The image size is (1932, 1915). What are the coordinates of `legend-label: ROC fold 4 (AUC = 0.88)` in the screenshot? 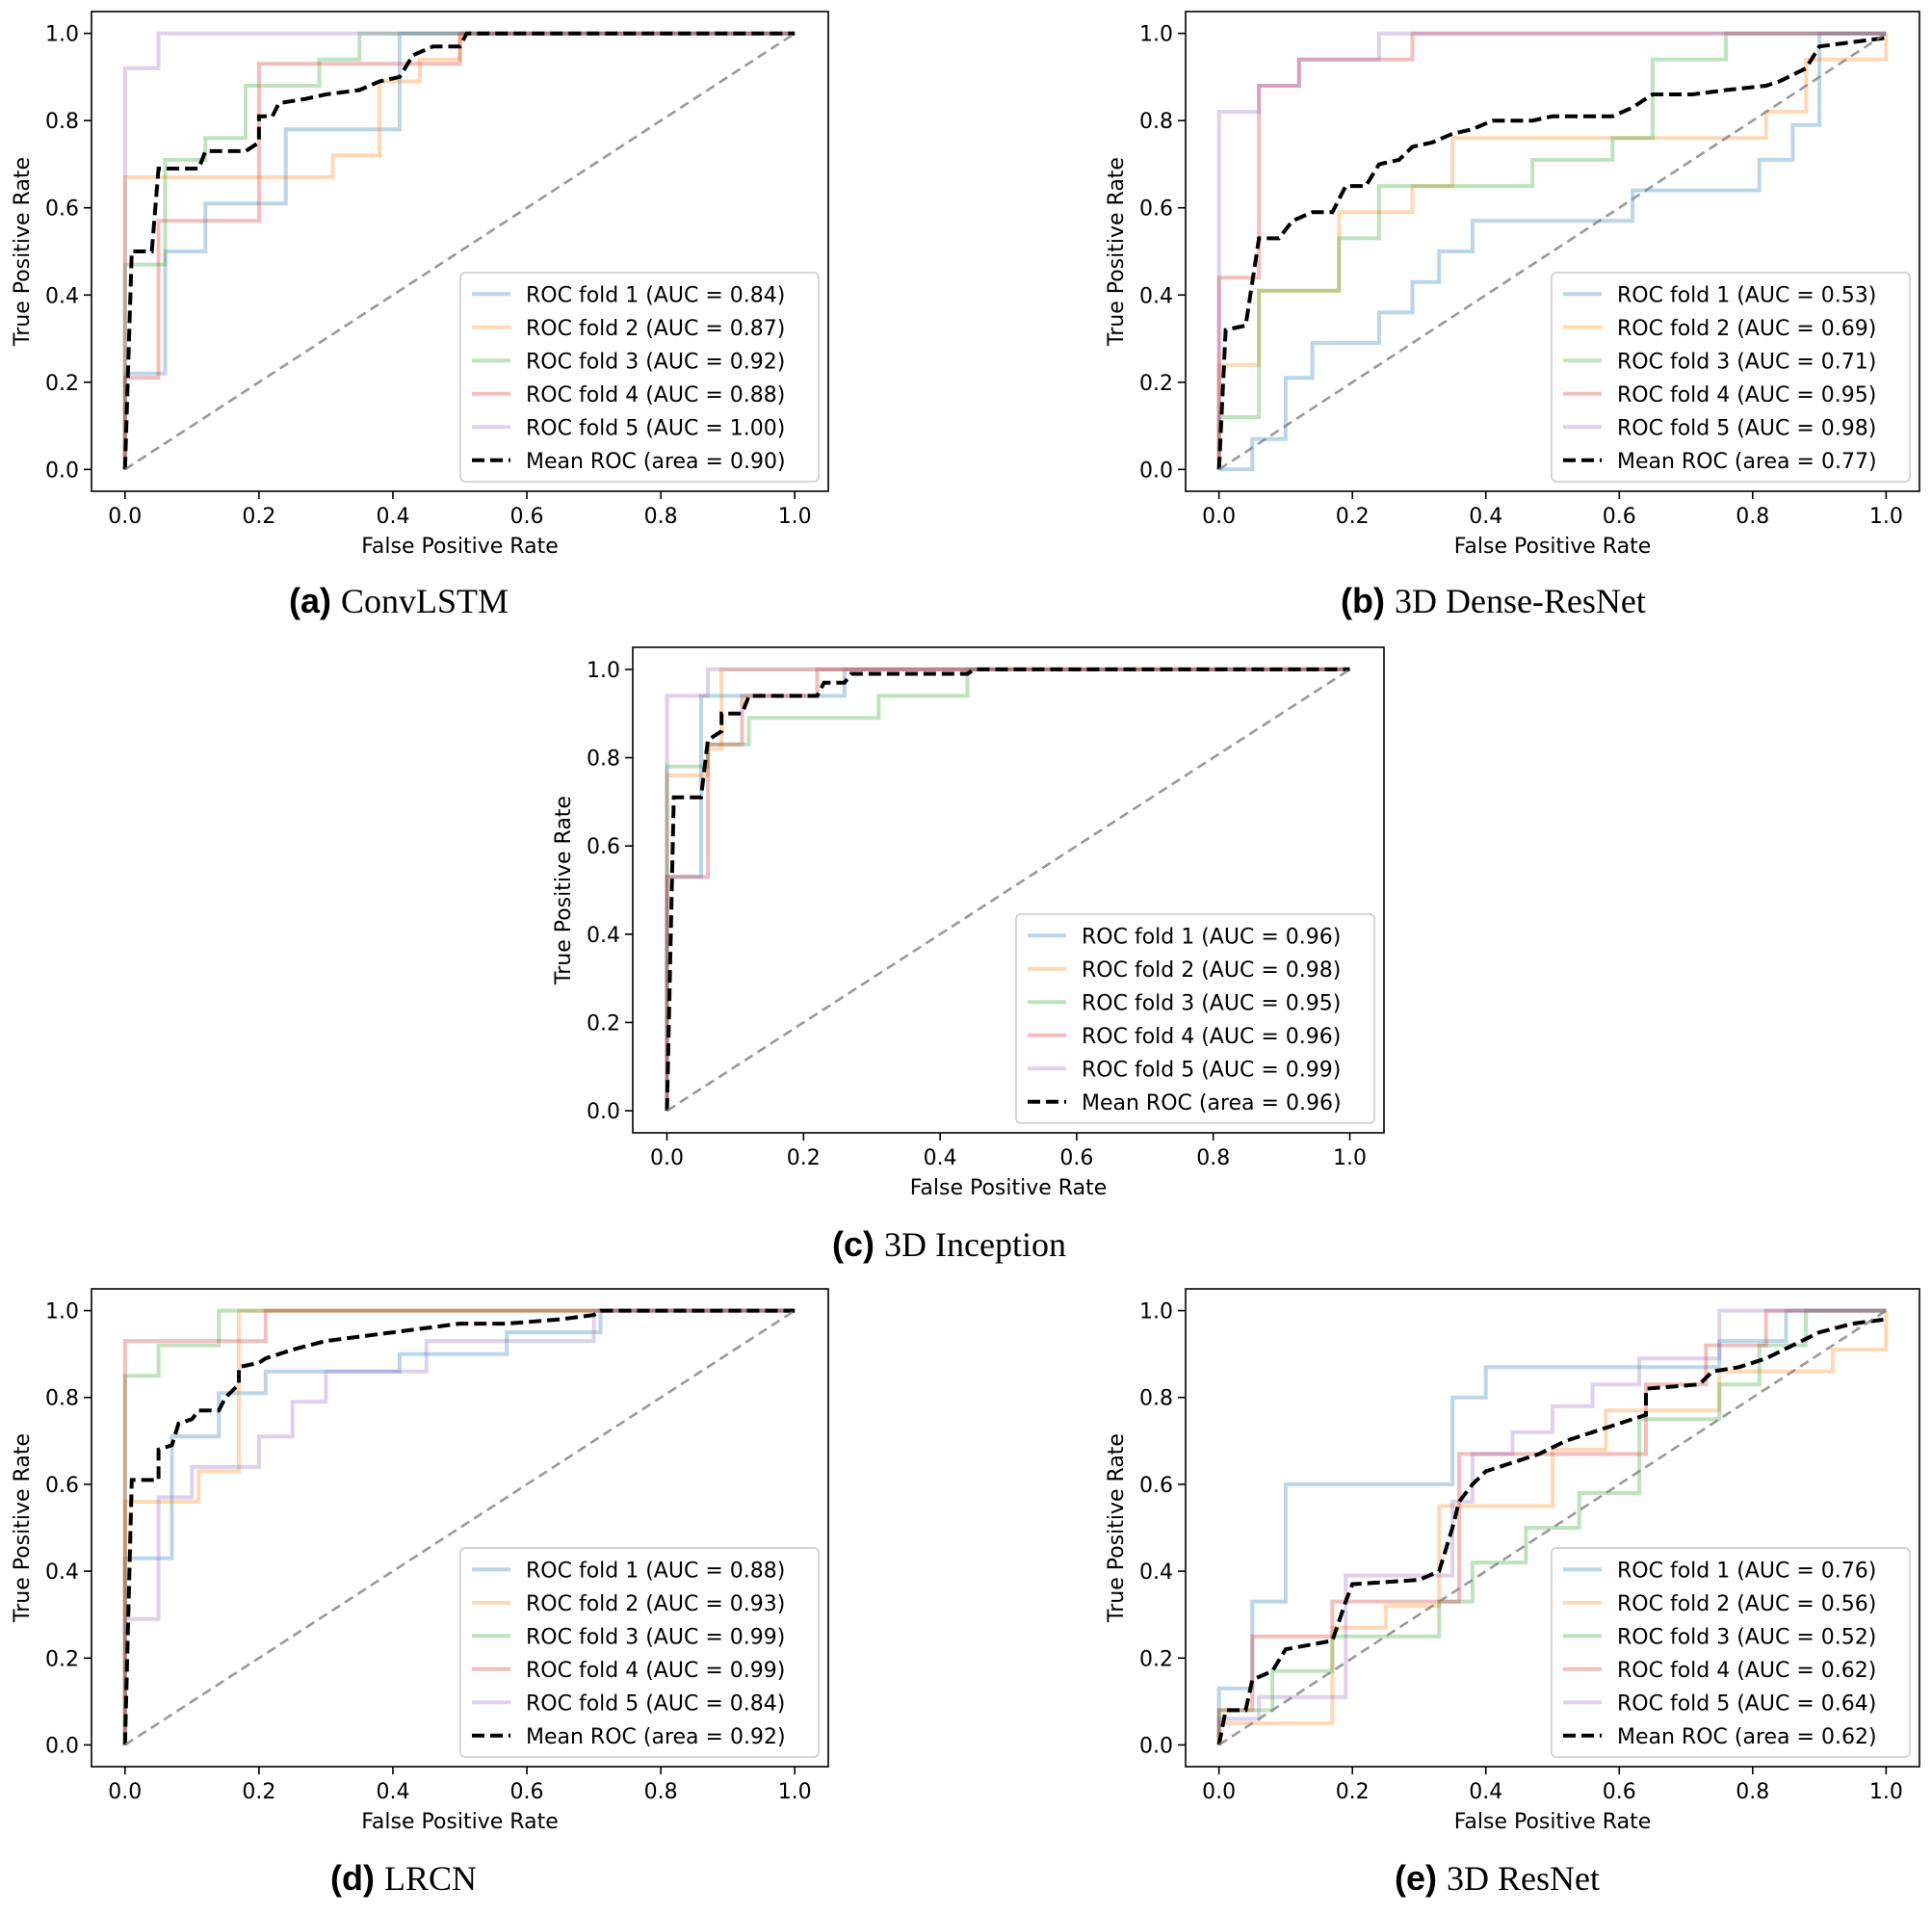 It's located at (655, 395).